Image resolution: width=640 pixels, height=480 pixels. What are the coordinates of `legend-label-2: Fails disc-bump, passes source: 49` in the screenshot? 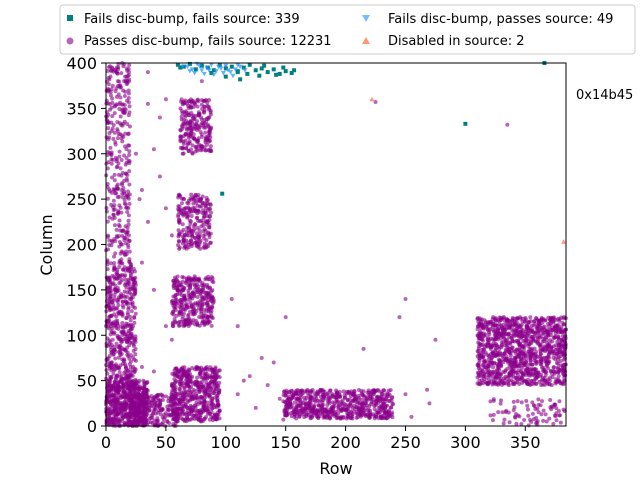 It's located at (500, 19).